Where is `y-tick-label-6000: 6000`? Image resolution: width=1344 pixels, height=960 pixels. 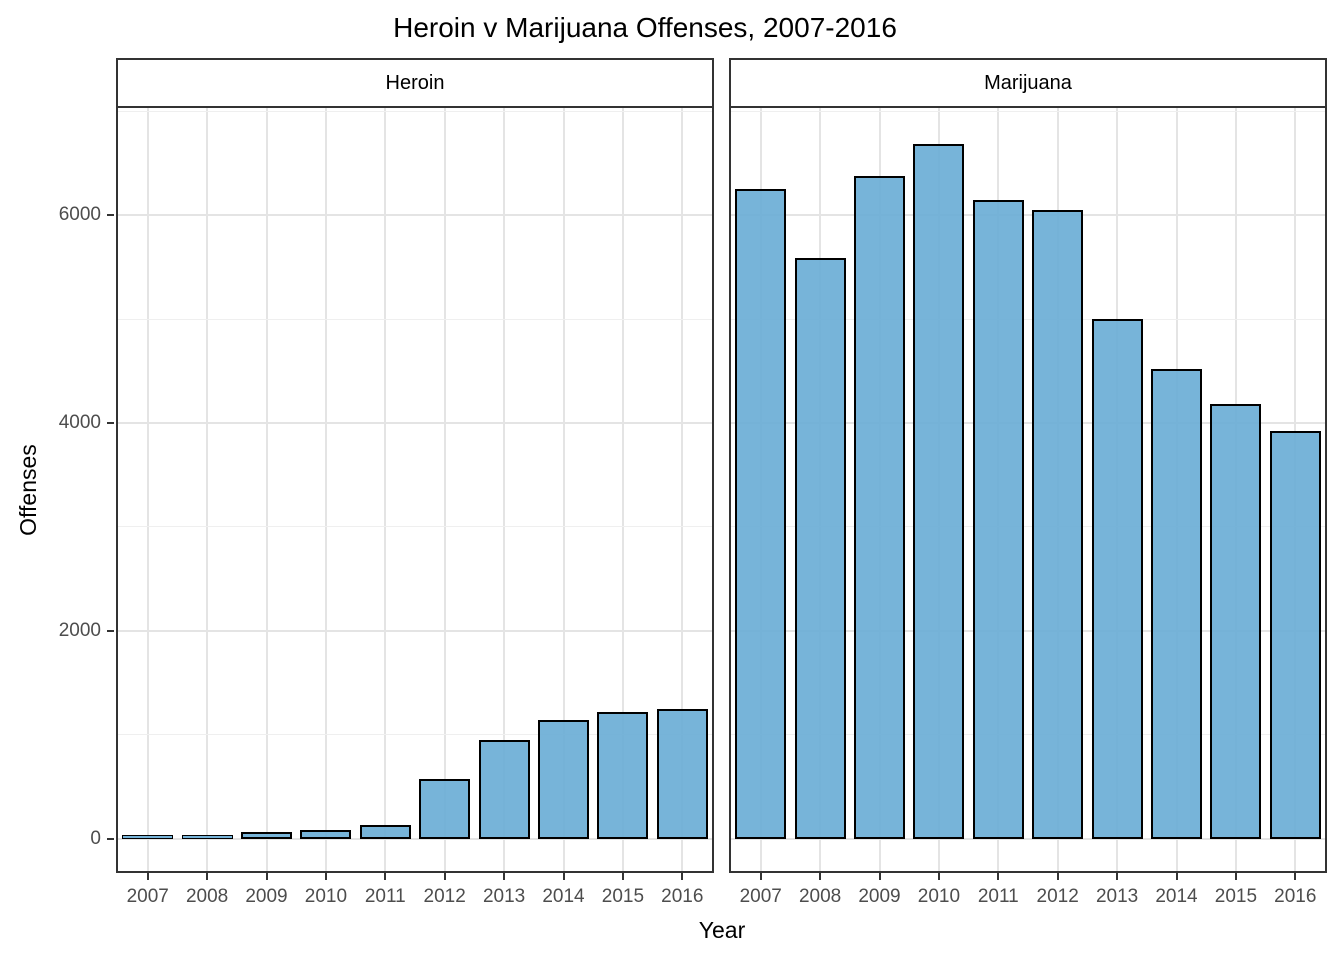
y-tick-label-6000: 6000 is located at coordinates (79, 215).